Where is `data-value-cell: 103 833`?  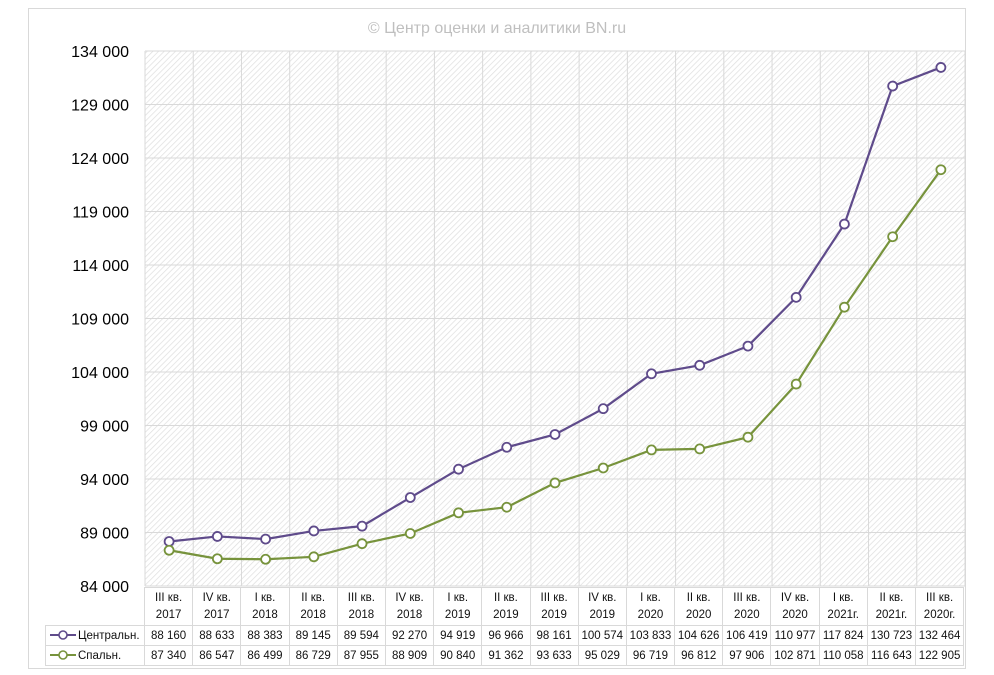 data-value-cell: 103 833 is located at coordinates (650, 635).